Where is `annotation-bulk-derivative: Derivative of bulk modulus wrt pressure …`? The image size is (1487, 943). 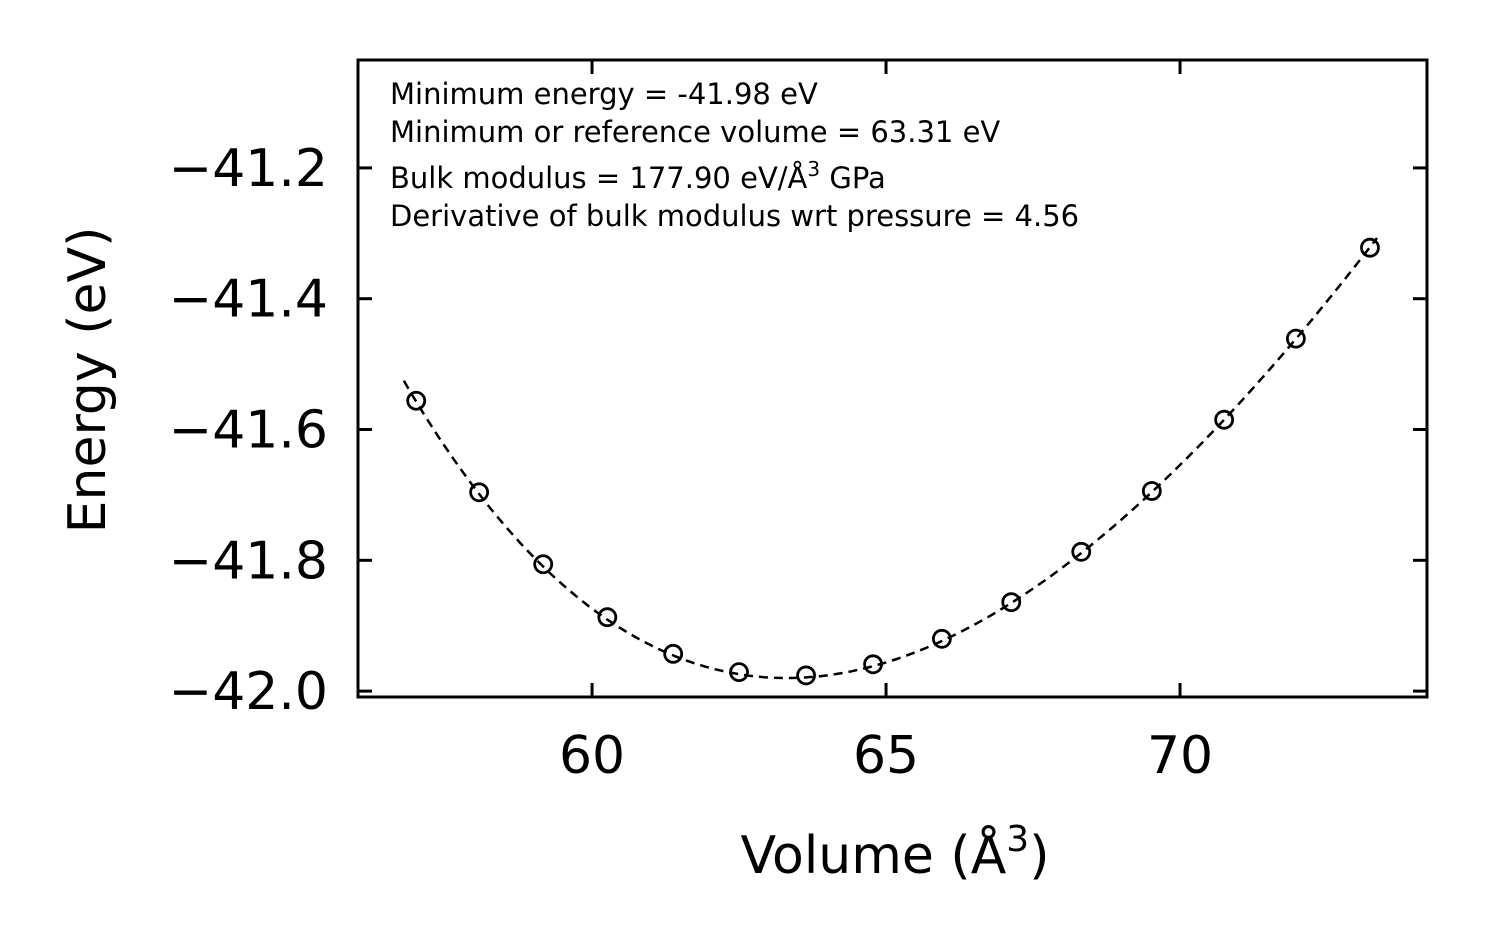
annotation-bulk-derivative: Derivative of bulk modulus wrt pressure … is located at coordinates (734, 216).